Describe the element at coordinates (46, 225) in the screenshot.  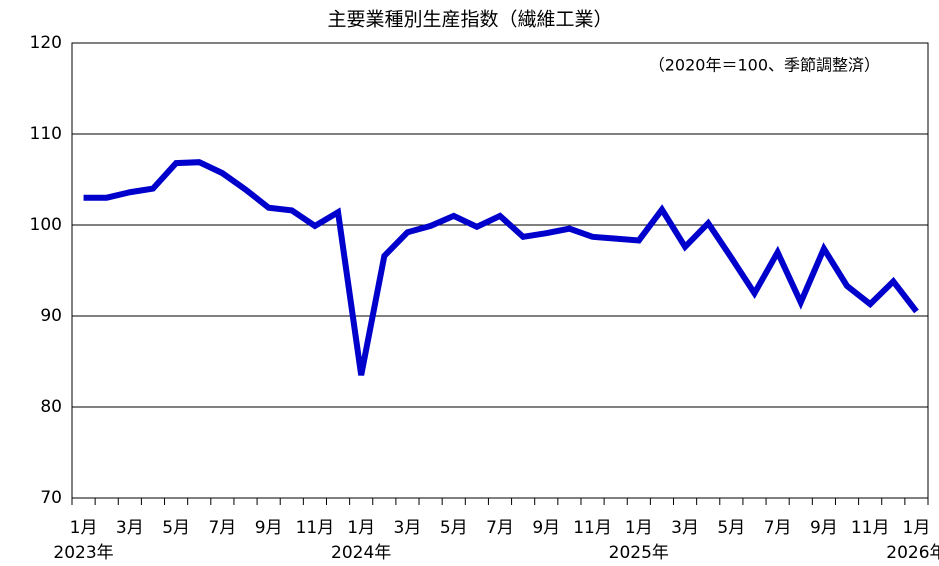
I see `y-tick-label: 100` at that location.